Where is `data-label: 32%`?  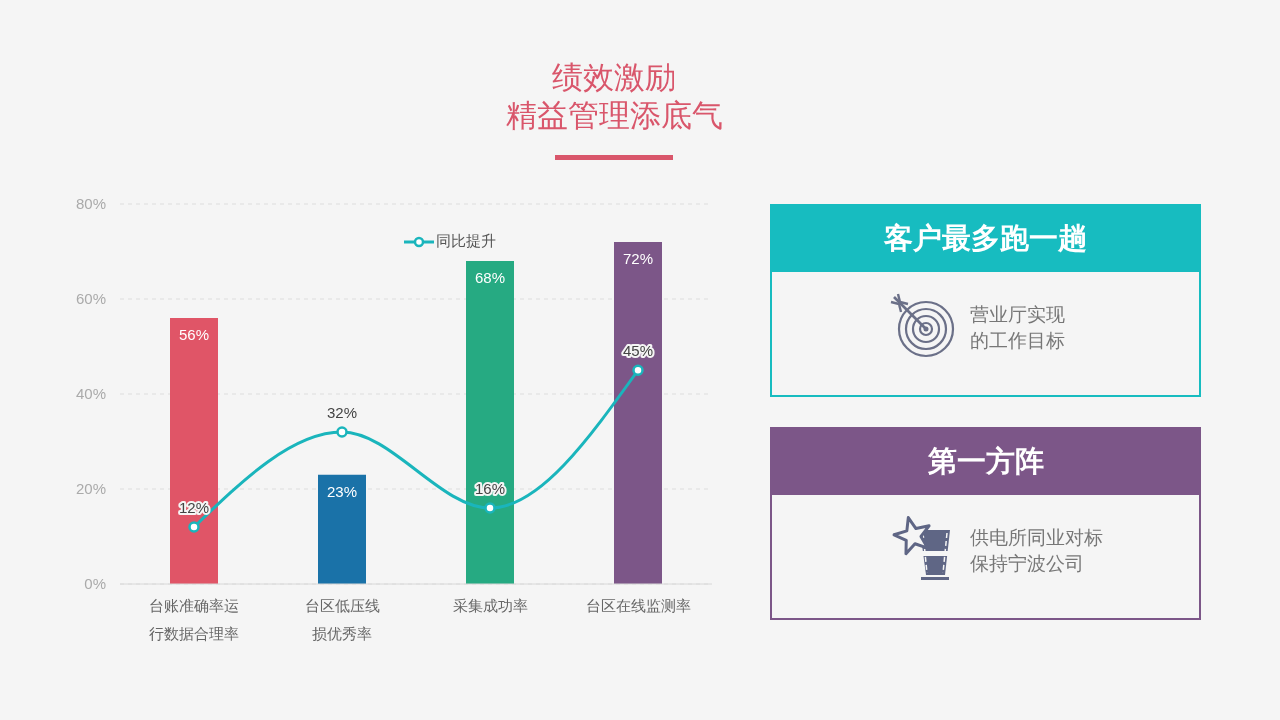 data-label: 32% is located at coordinates (342, 412).